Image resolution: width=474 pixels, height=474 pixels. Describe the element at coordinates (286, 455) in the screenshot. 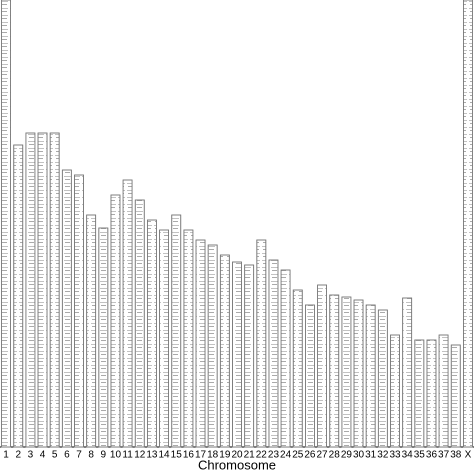

I see `x-tick-label: 24` at that location.